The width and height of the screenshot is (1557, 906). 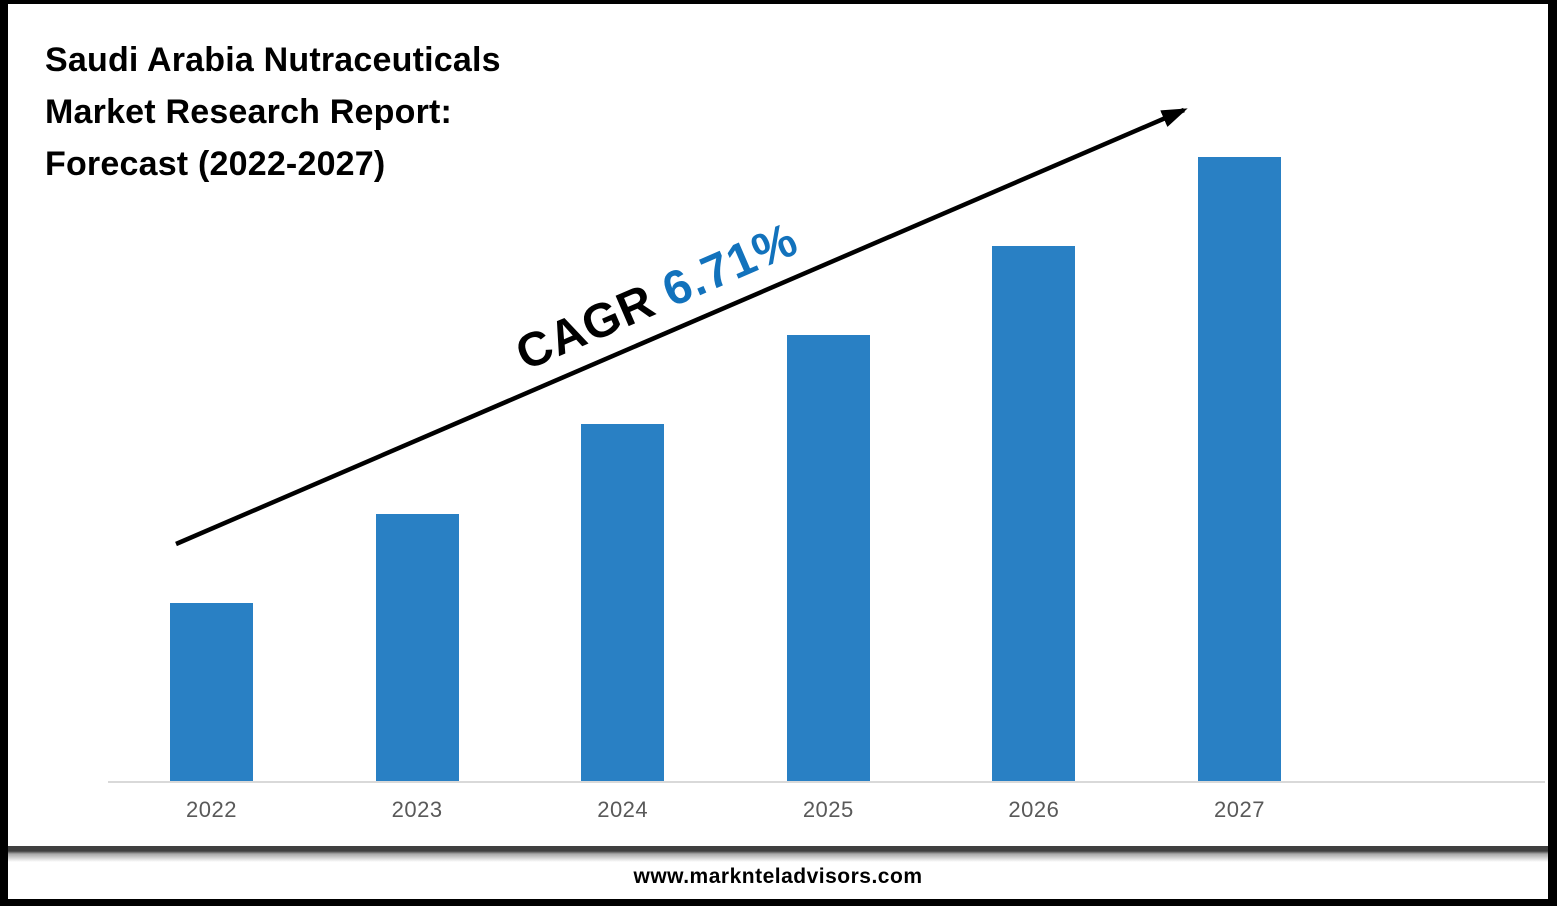 I want to click on title-line-3: Forecast (2022-2027), so click(x=215, y=164).